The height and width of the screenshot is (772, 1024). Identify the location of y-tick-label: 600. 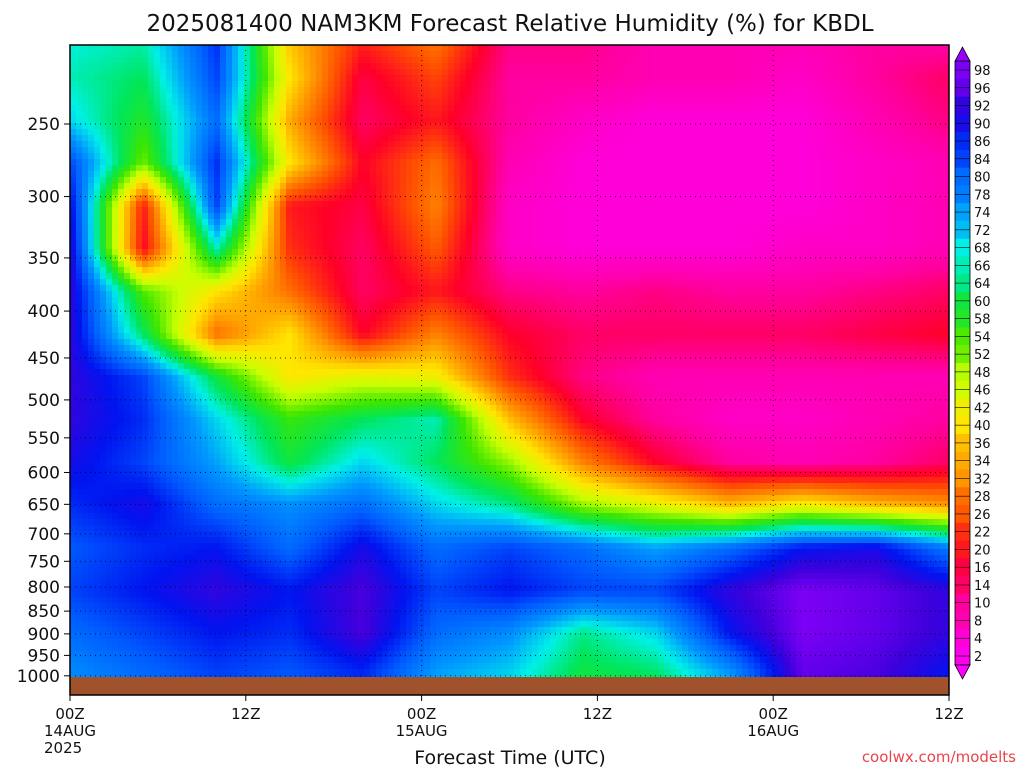
(44, 473).